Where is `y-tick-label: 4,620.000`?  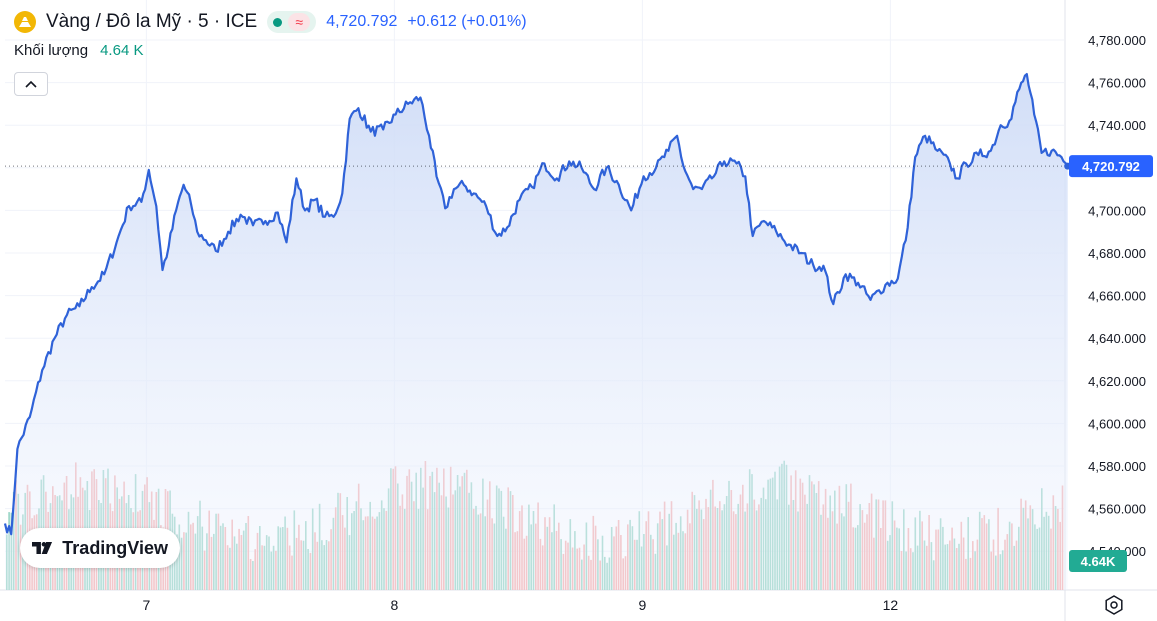
y-tick-label: 4,620.000 is located at coordinates (1117, 381).